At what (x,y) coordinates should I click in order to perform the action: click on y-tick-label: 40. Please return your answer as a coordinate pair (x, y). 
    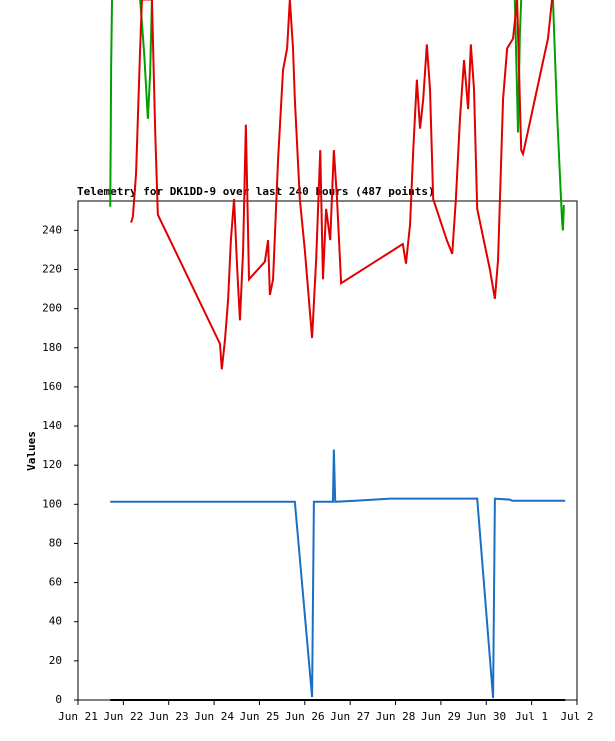
    Looking at the image, I should click on (55, 621).